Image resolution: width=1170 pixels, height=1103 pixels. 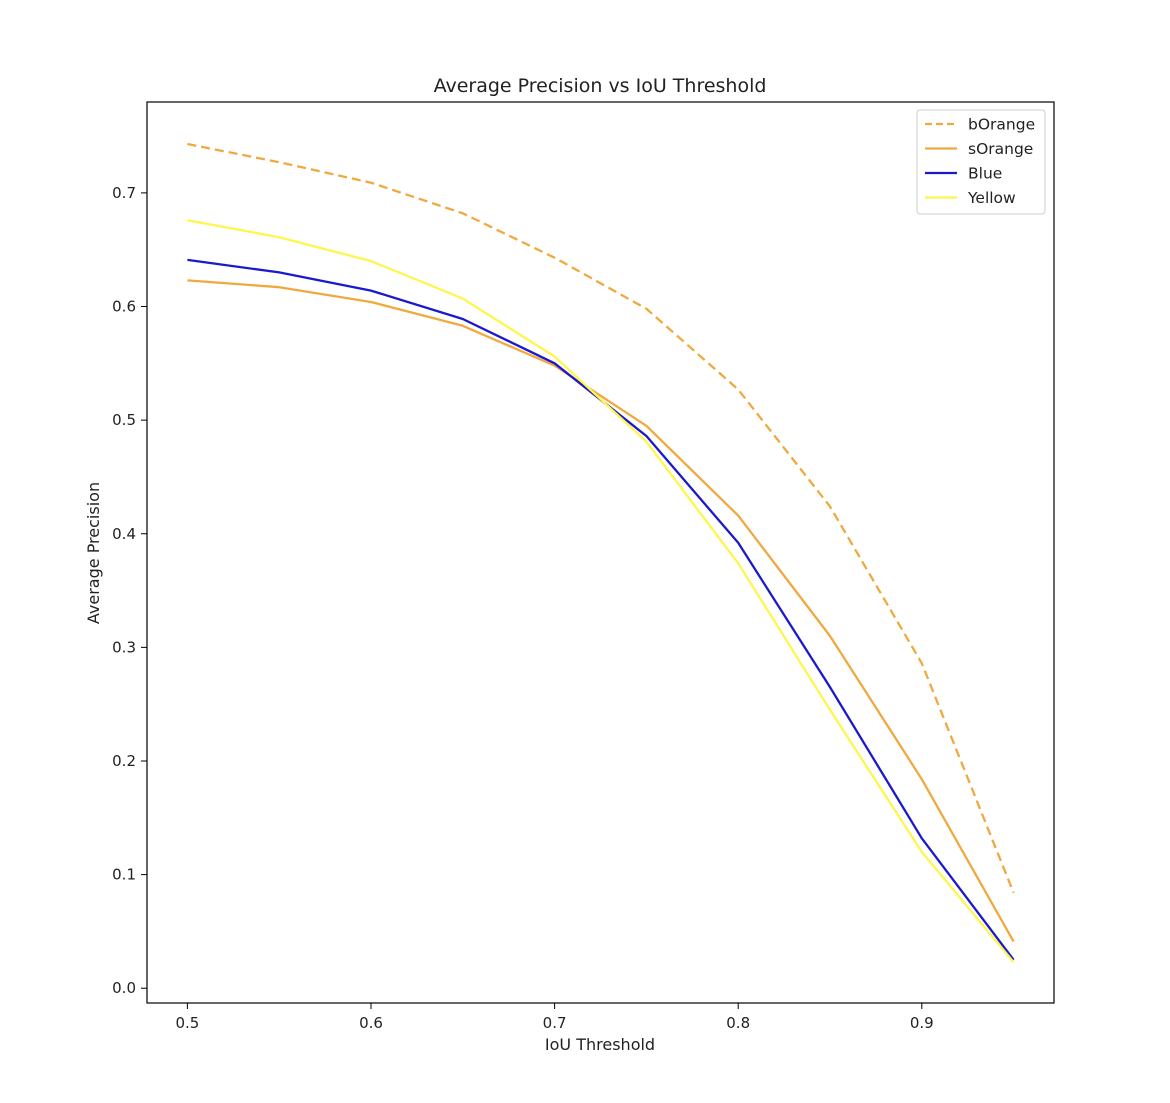 What do you see at coordinates (124, 307) in the screenshot?
I see `y-tick-label: 0.6` at bounding box center [124, 307].